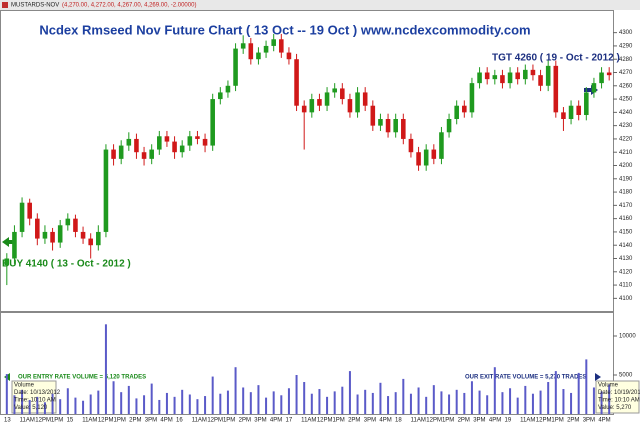 This screenshot has width=640, height=426. Describe the element at coordinates (626, 33) in the screenshot. I see `y-tick-label: 4300` at that location.